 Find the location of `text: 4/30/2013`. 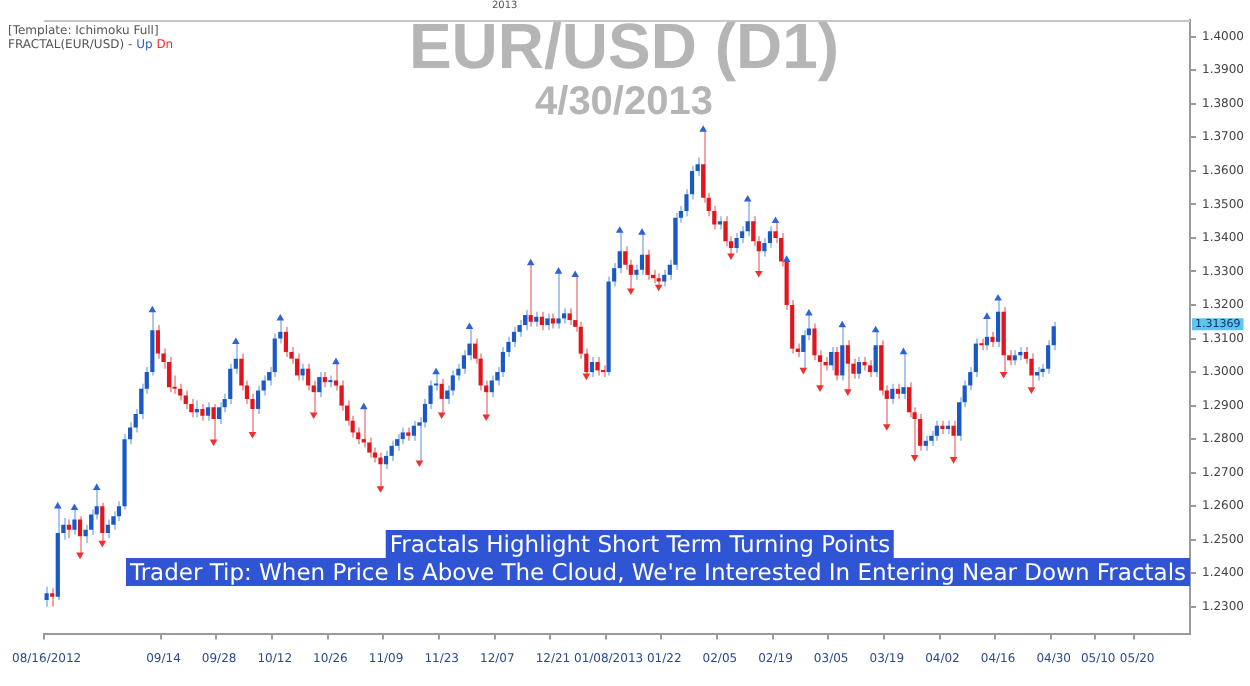

text: 4/30/2013 is located at coordinates (624, 103).